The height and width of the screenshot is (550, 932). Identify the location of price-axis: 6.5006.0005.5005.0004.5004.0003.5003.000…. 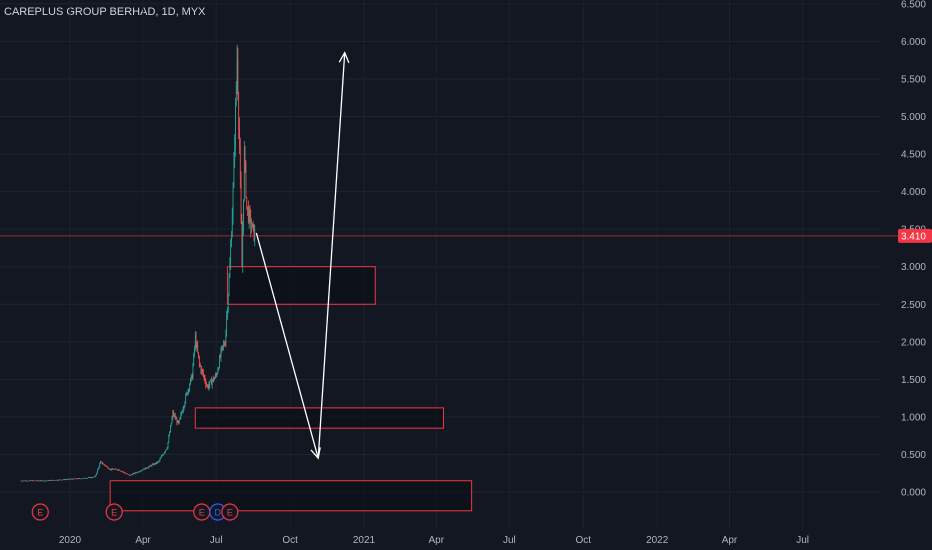
(915, 249).